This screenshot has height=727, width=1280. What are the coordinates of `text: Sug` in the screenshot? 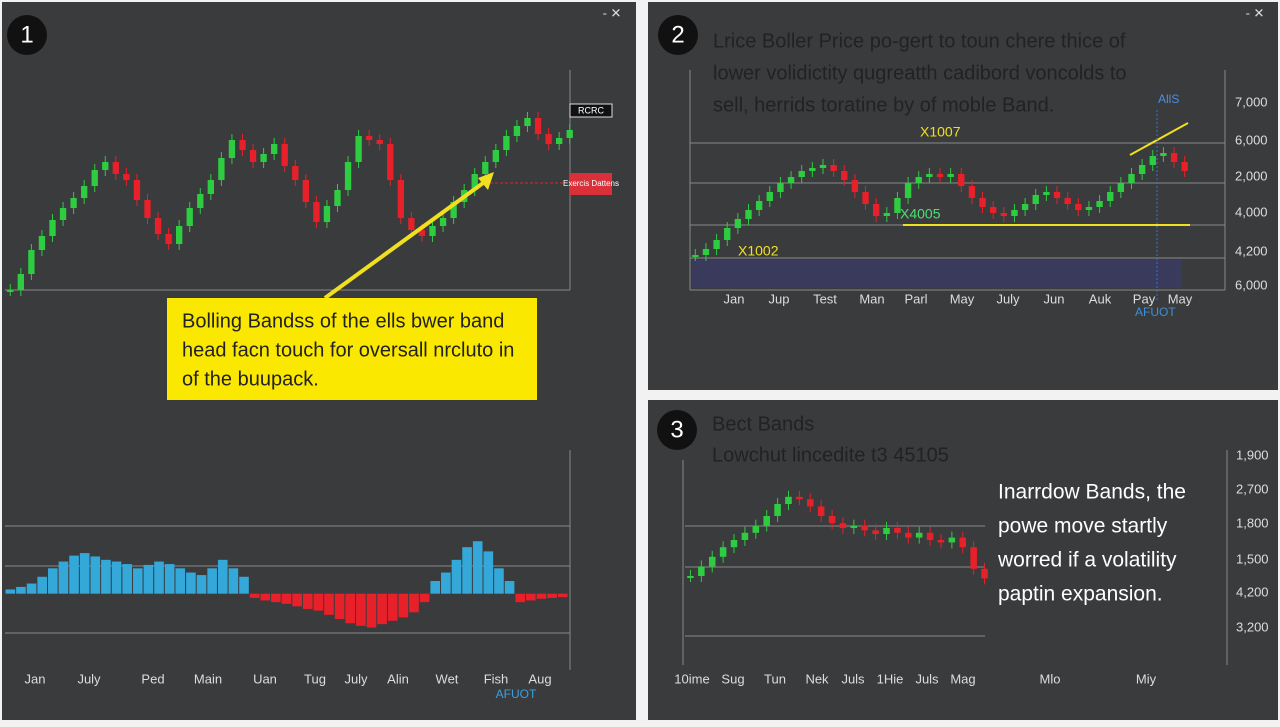 It's located at (732, 678).